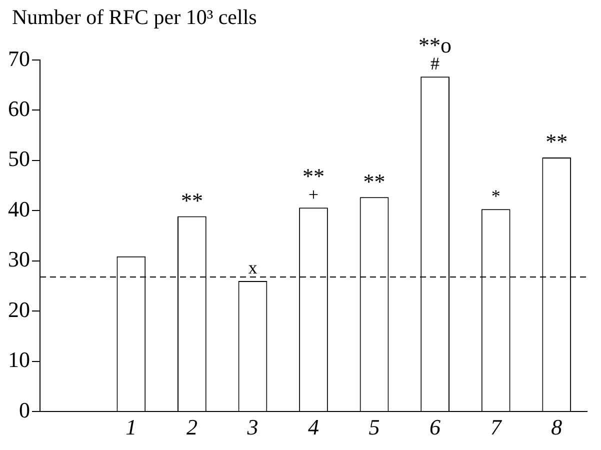  What do you see at coordinates (253, 268) in the screenshot?
I see `annotation: x` at bounding box center [253, 268].